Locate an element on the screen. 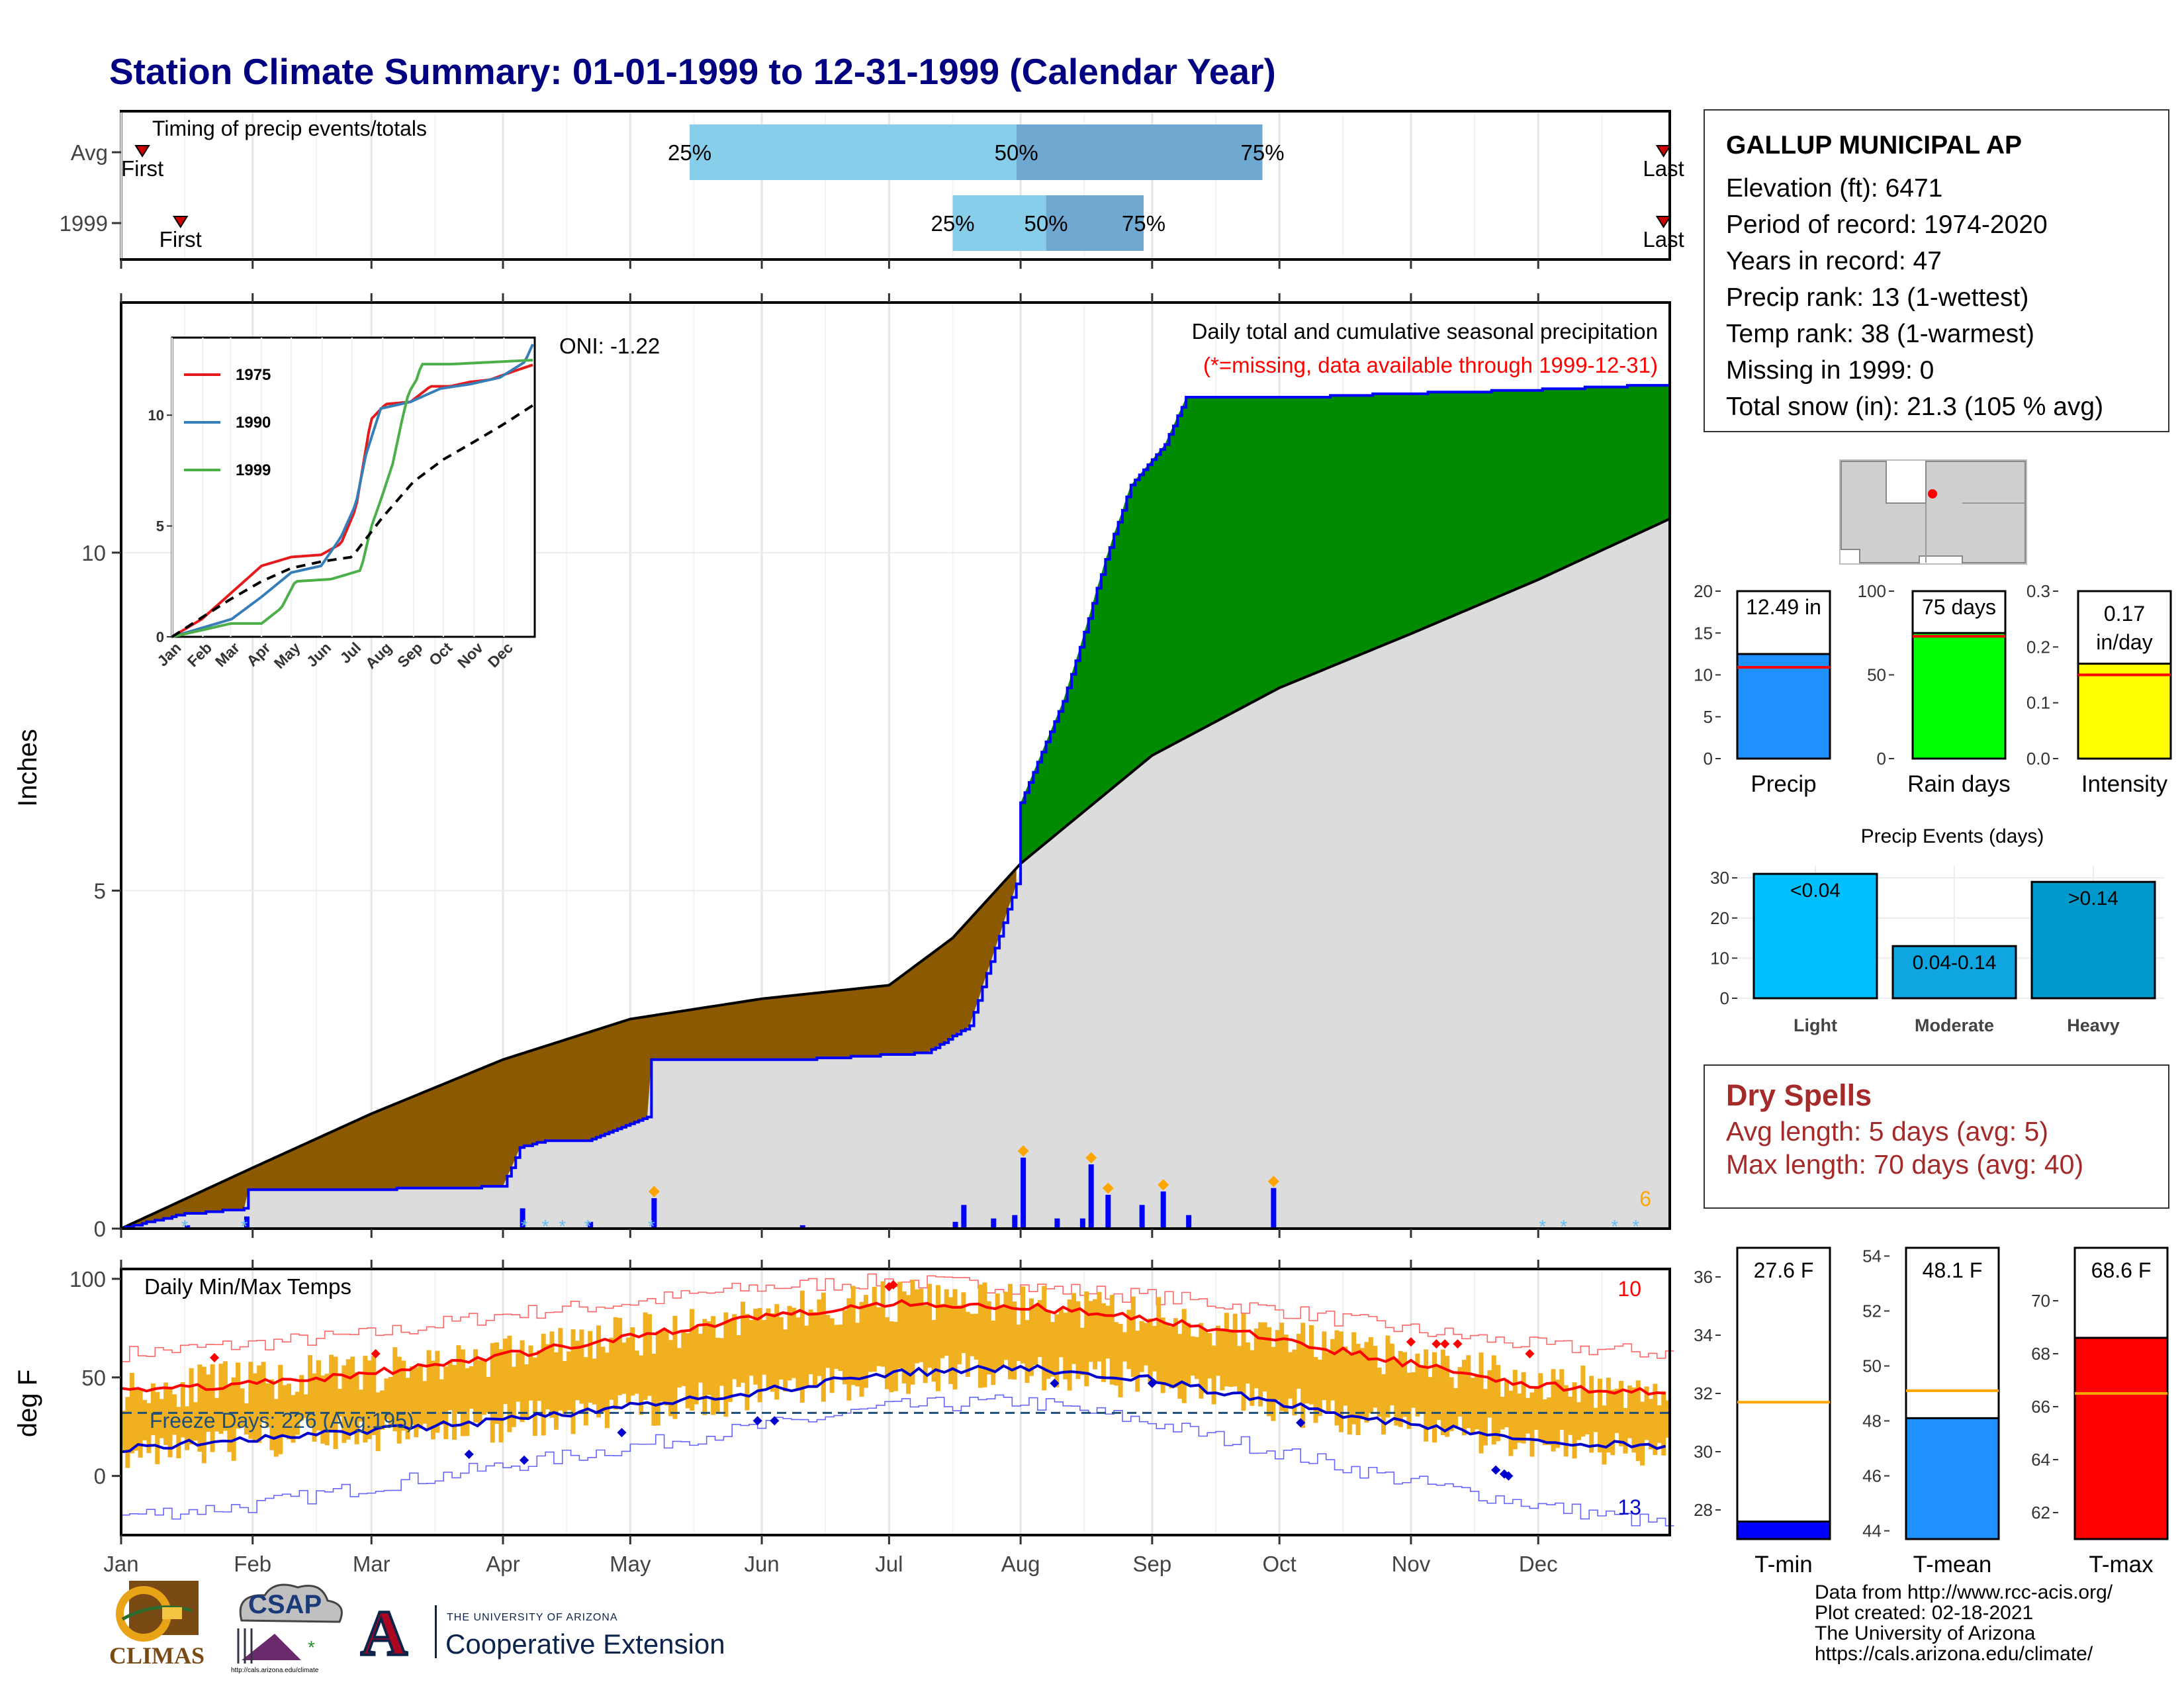  summary-bar-tick-label: 5 is located at coordinates (1709, 717).